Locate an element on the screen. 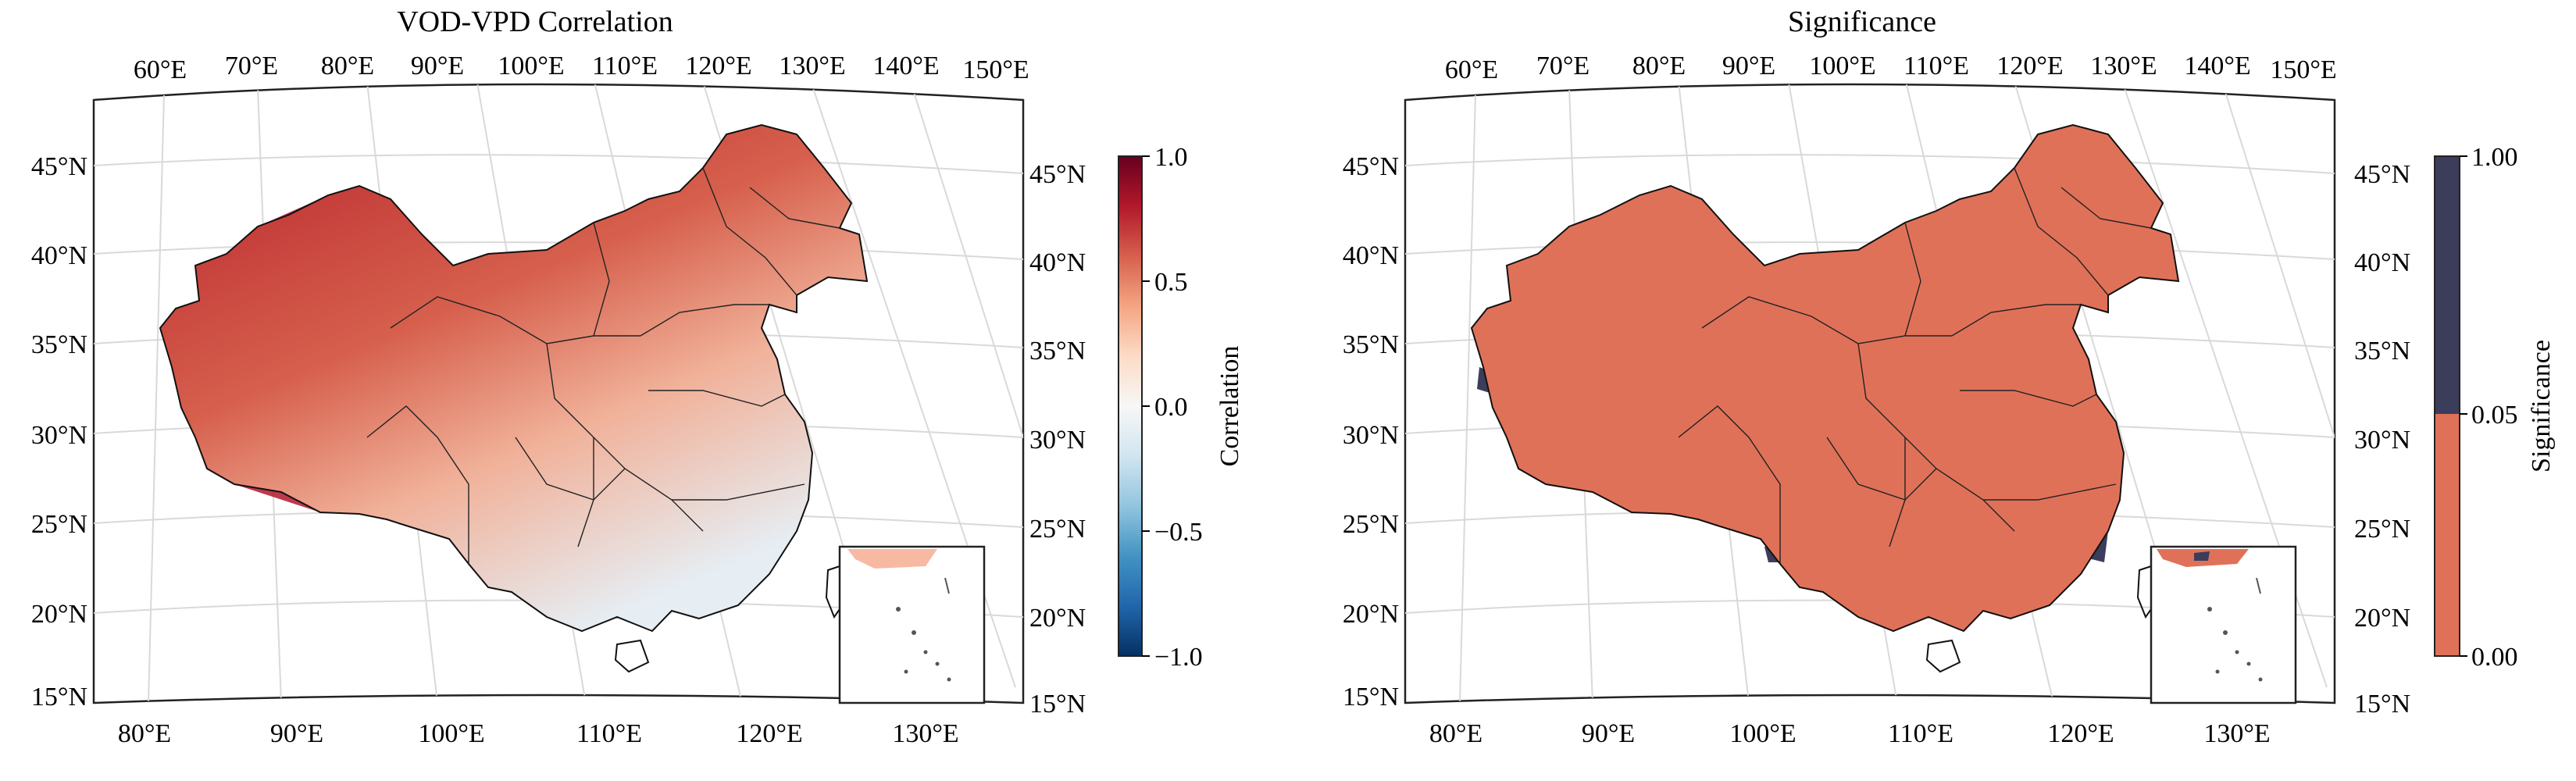 The image size is (2576, 781). colorbar-tick: 0.0 is located at coordinates (1171, 408).